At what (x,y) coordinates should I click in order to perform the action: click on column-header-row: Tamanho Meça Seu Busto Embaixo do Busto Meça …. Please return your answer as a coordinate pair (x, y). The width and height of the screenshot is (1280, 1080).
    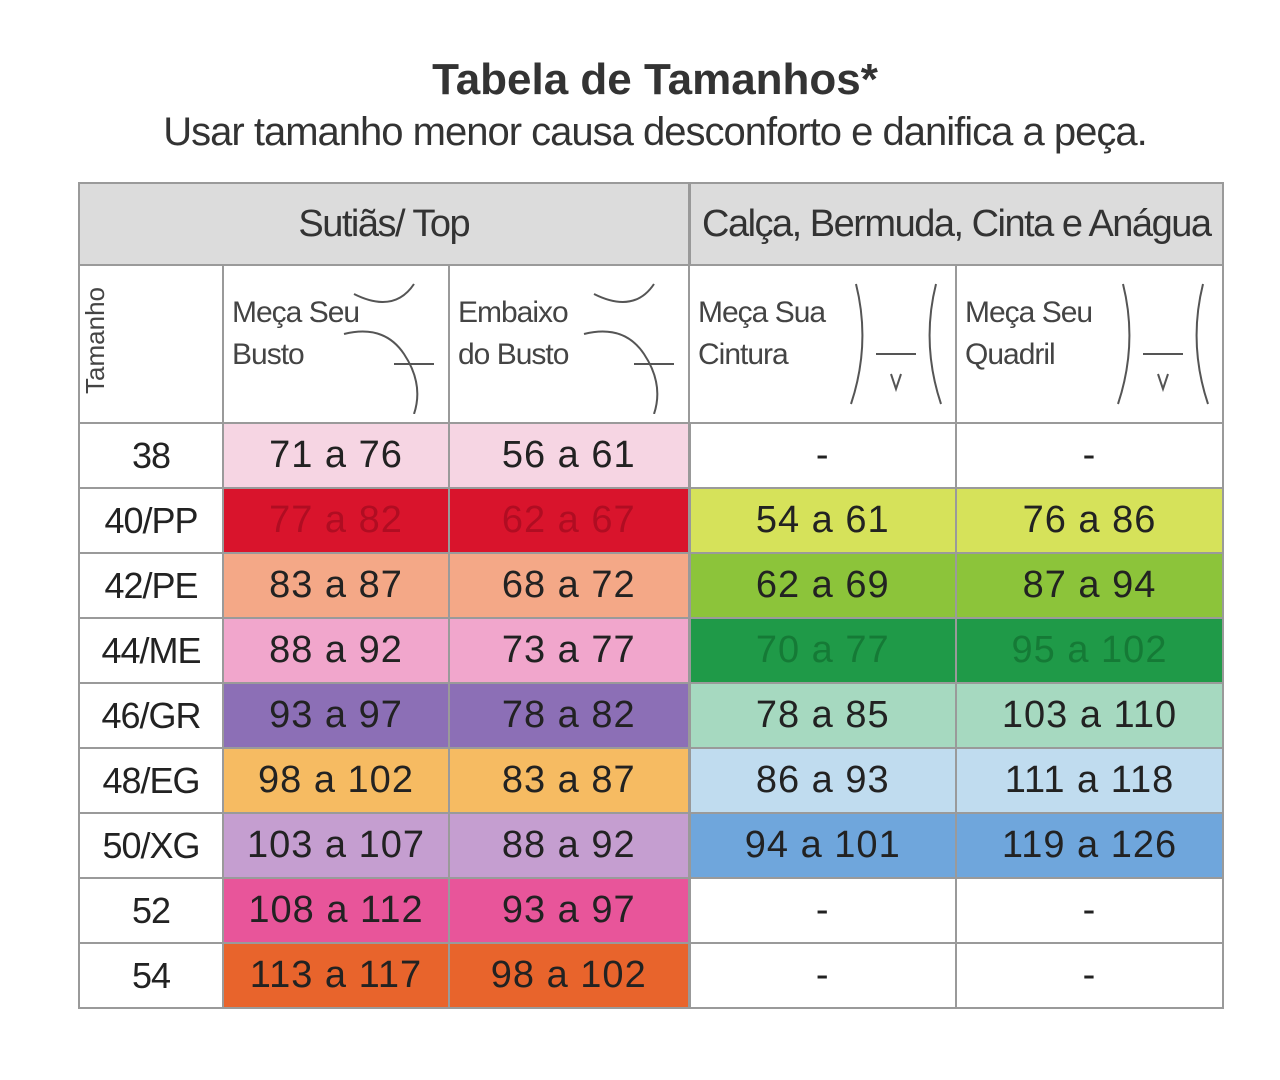
    Looking at the image, I should click on (651, 344).